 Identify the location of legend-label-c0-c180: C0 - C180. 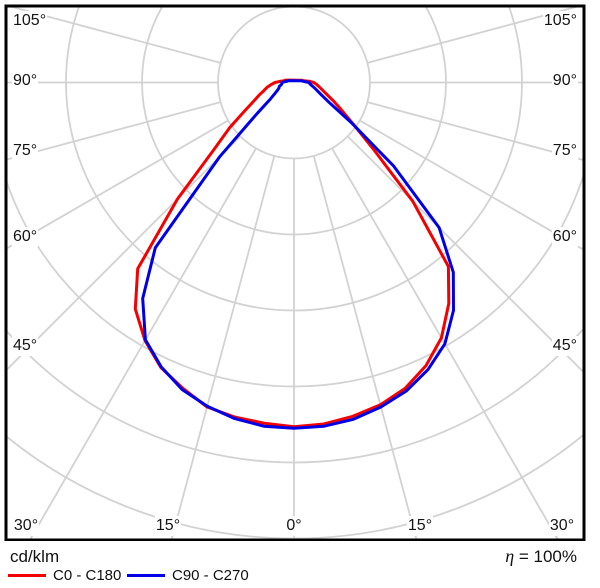
(87, 575).